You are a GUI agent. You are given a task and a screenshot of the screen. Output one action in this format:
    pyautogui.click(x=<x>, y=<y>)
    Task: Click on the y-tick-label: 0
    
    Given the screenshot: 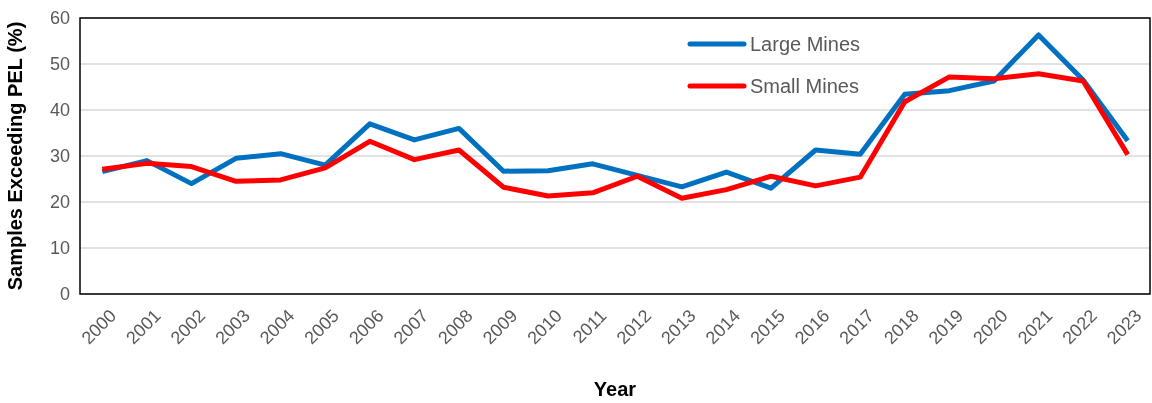 What is the action you would take?
    pyautogui.click(x=64, y=294)
    